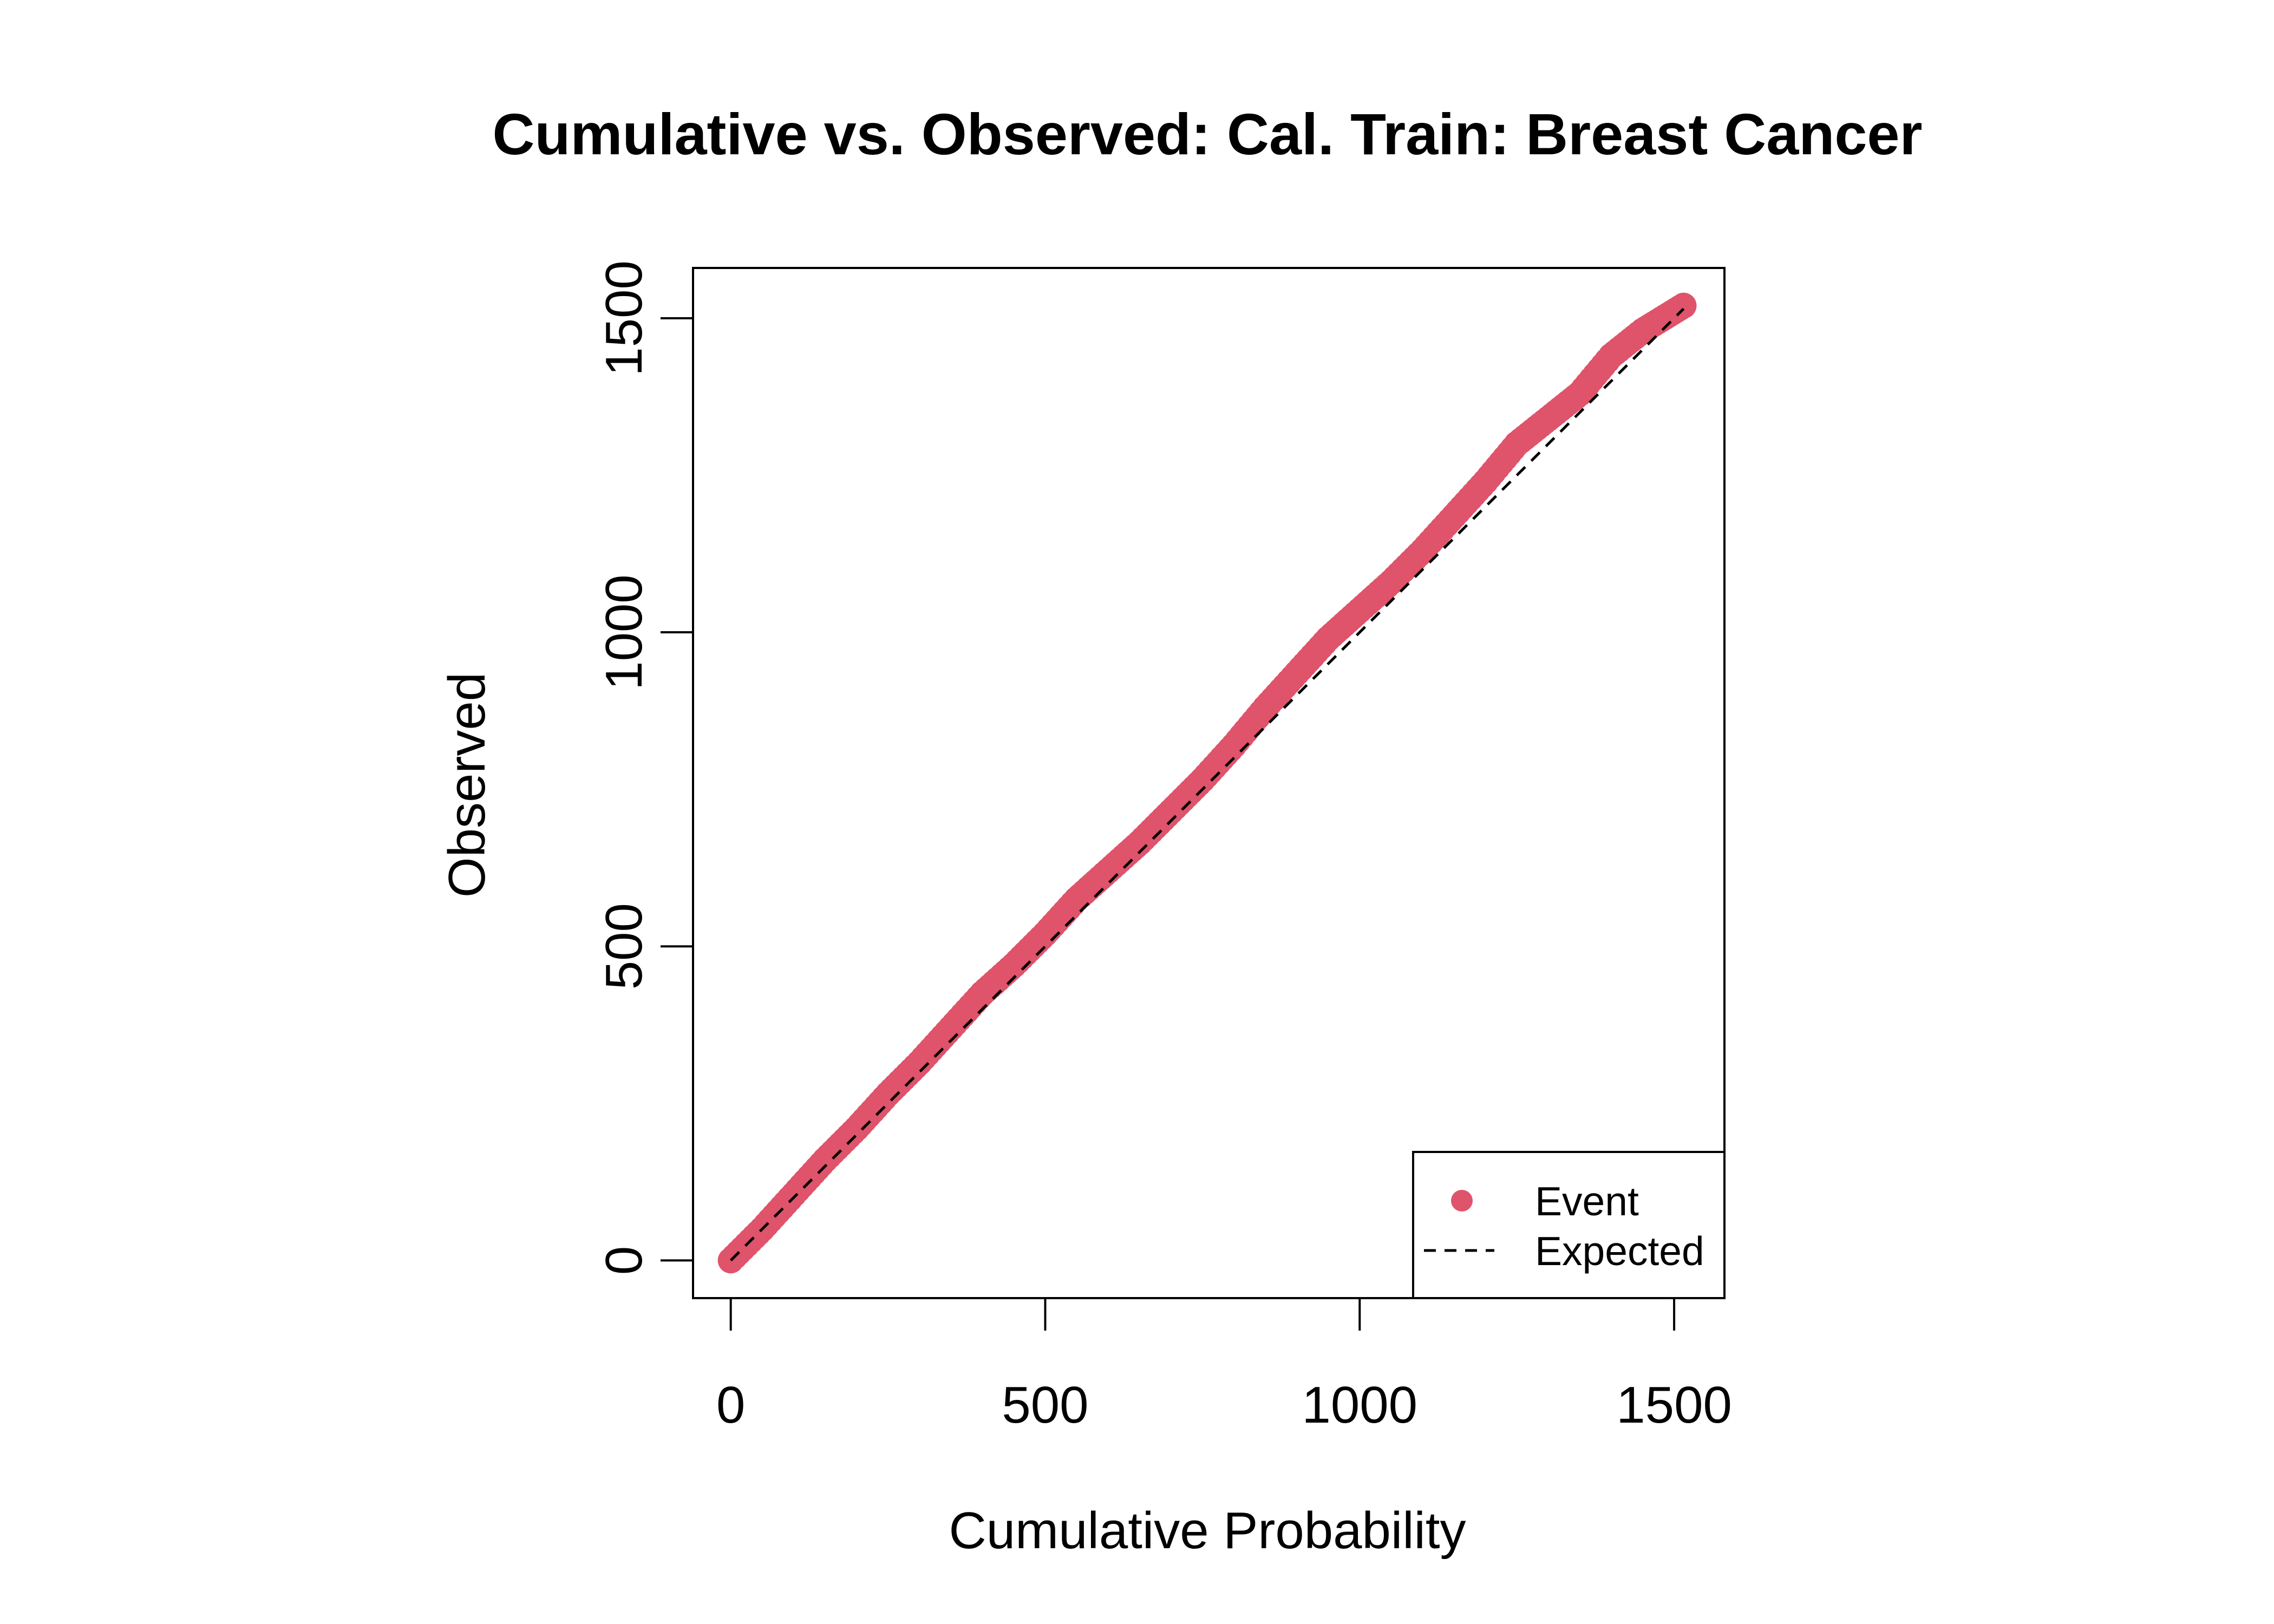 This screenshot has height=1624, width=2274. Describe the element at coordinates (1360, 1405) in the screenshot. I see `x-tick-label: 1000` at that location.